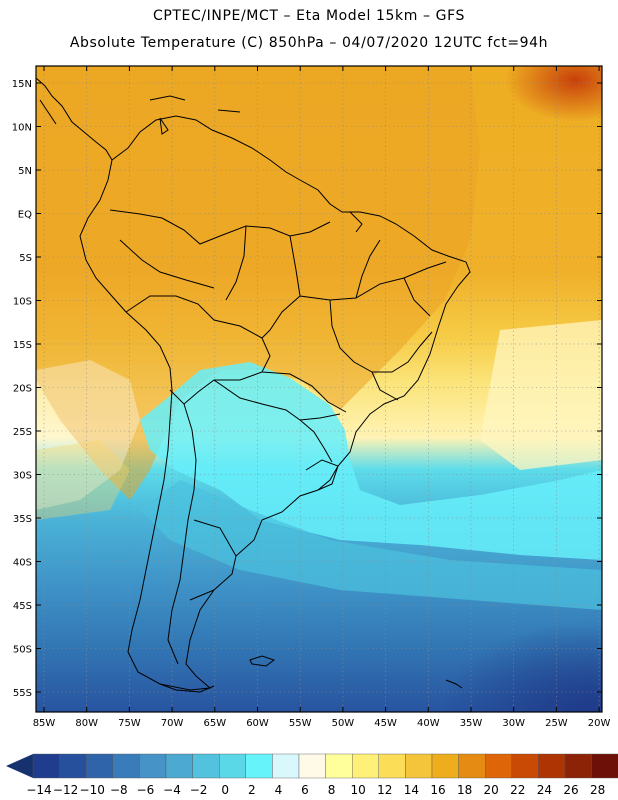 This screenshot has height=800, width=618. What do you see at coordinates (570, 790) in the screenshot?
I see `colorbar-label: 26` at bounding box center [570, 790].